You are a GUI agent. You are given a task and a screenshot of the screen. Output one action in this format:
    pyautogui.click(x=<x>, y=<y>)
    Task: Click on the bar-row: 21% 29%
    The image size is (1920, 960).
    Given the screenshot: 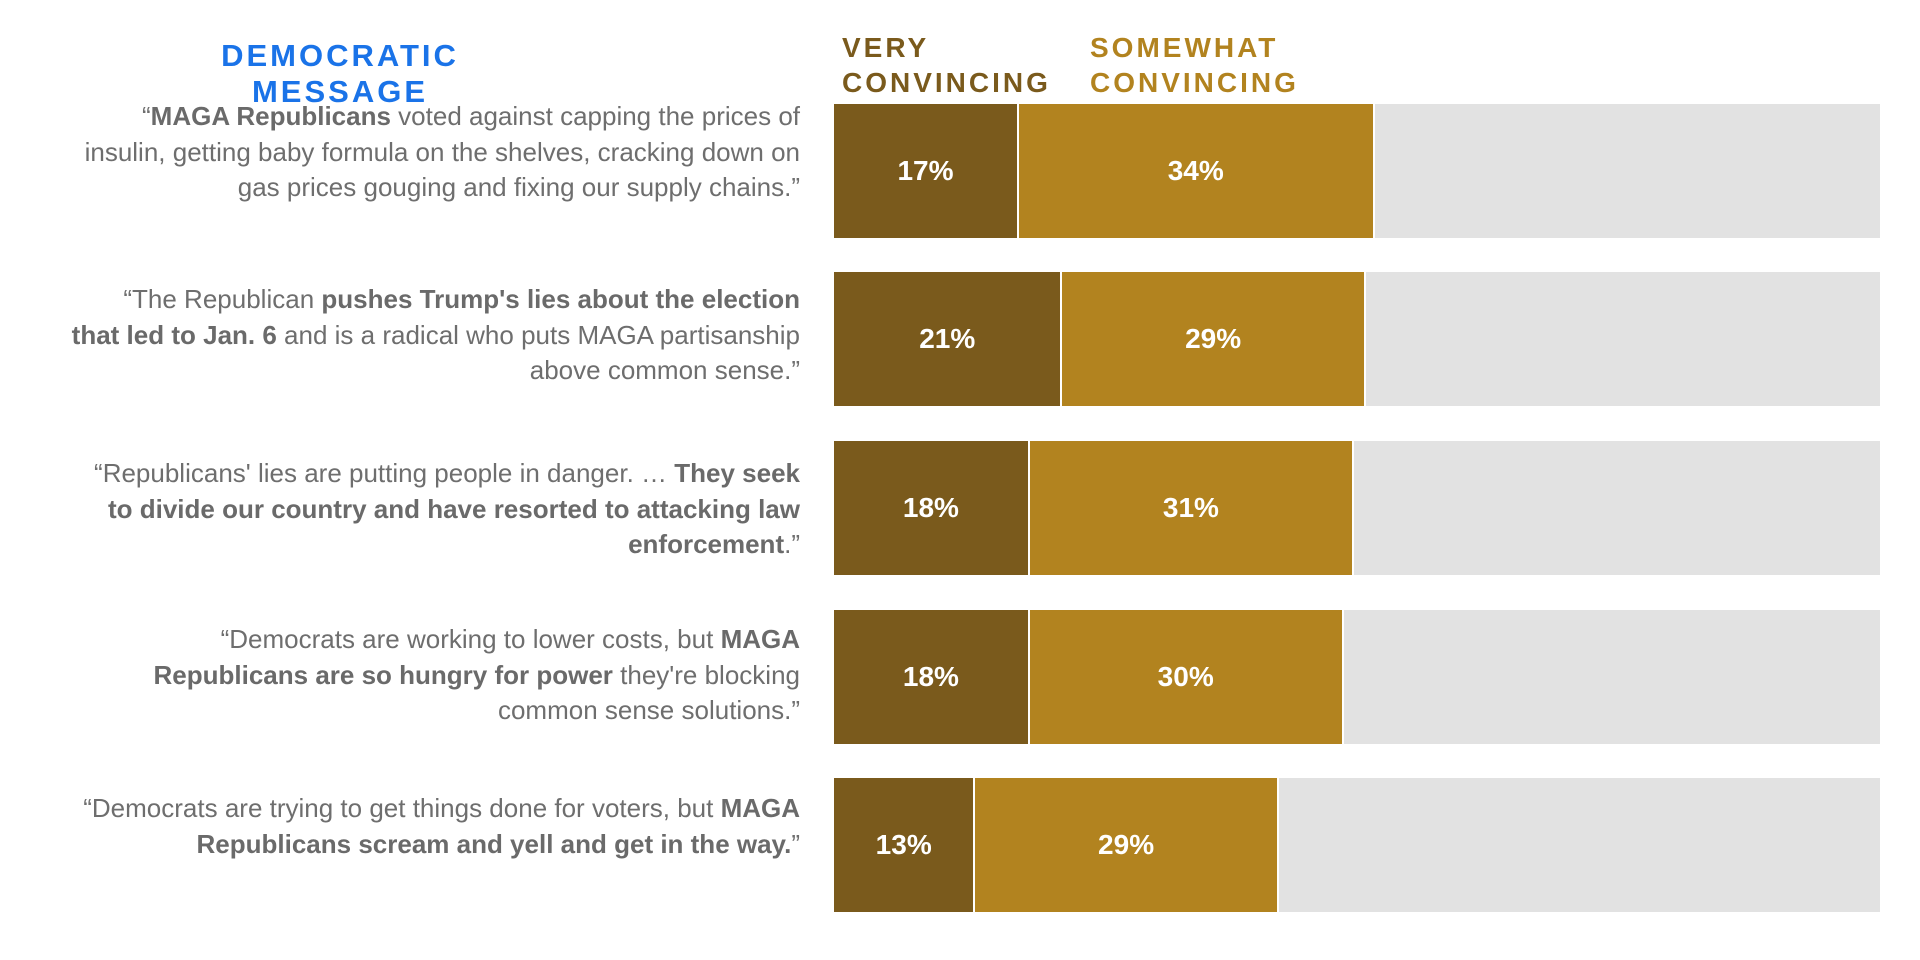 What is the action you would take?
    pyautogui.click(x=1357, y=339)
    